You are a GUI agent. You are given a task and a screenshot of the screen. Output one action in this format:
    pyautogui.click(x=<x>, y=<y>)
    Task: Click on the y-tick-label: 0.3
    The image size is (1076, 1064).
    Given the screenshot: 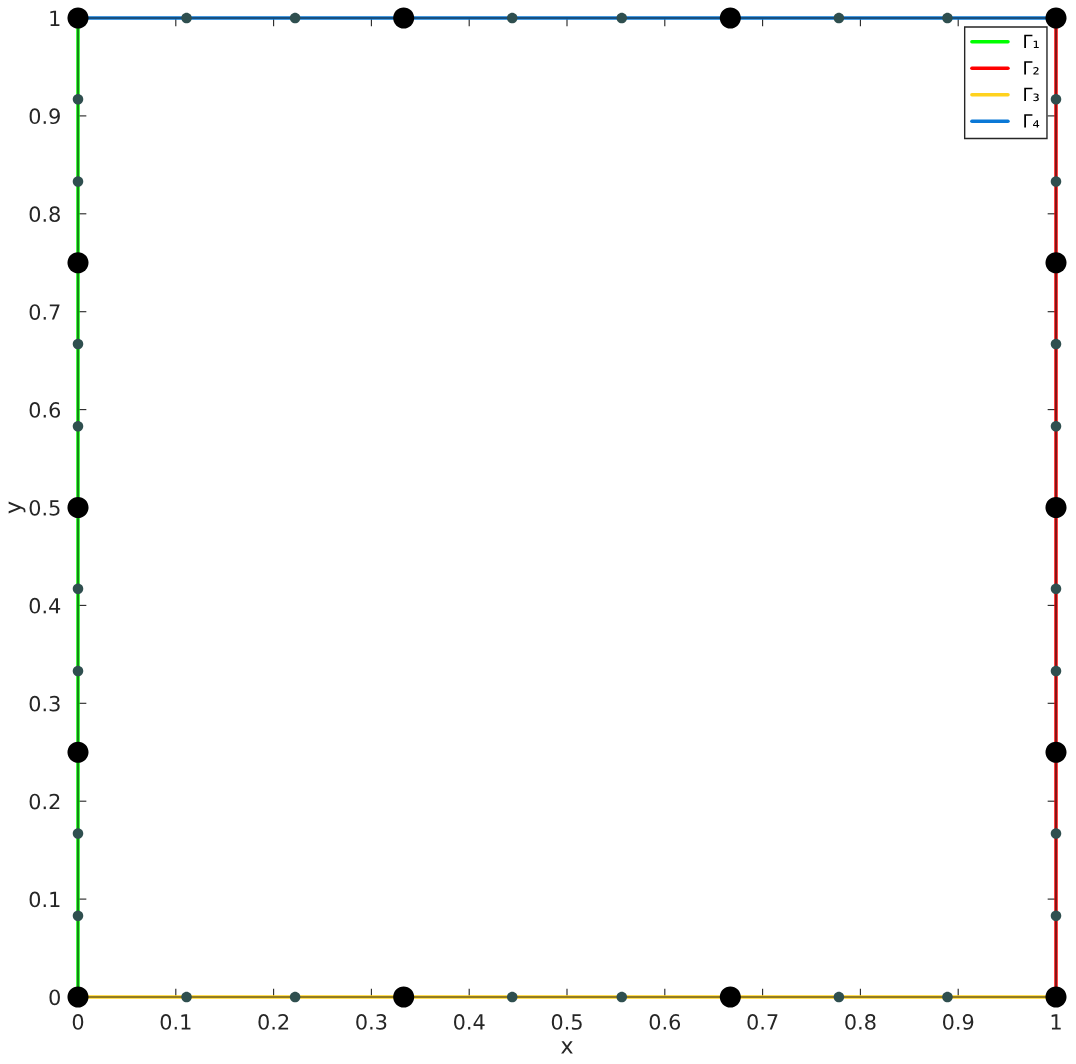 What is the action you would take?
    pyautogui.click(x=44, y=703)
    